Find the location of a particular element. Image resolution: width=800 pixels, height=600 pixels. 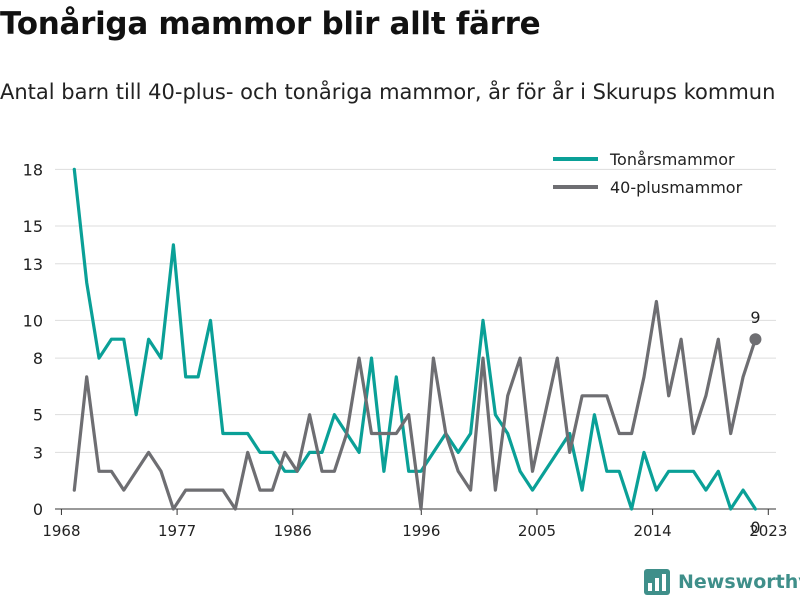

x-tick-label: 1996 is located at coordinates (421, 531).